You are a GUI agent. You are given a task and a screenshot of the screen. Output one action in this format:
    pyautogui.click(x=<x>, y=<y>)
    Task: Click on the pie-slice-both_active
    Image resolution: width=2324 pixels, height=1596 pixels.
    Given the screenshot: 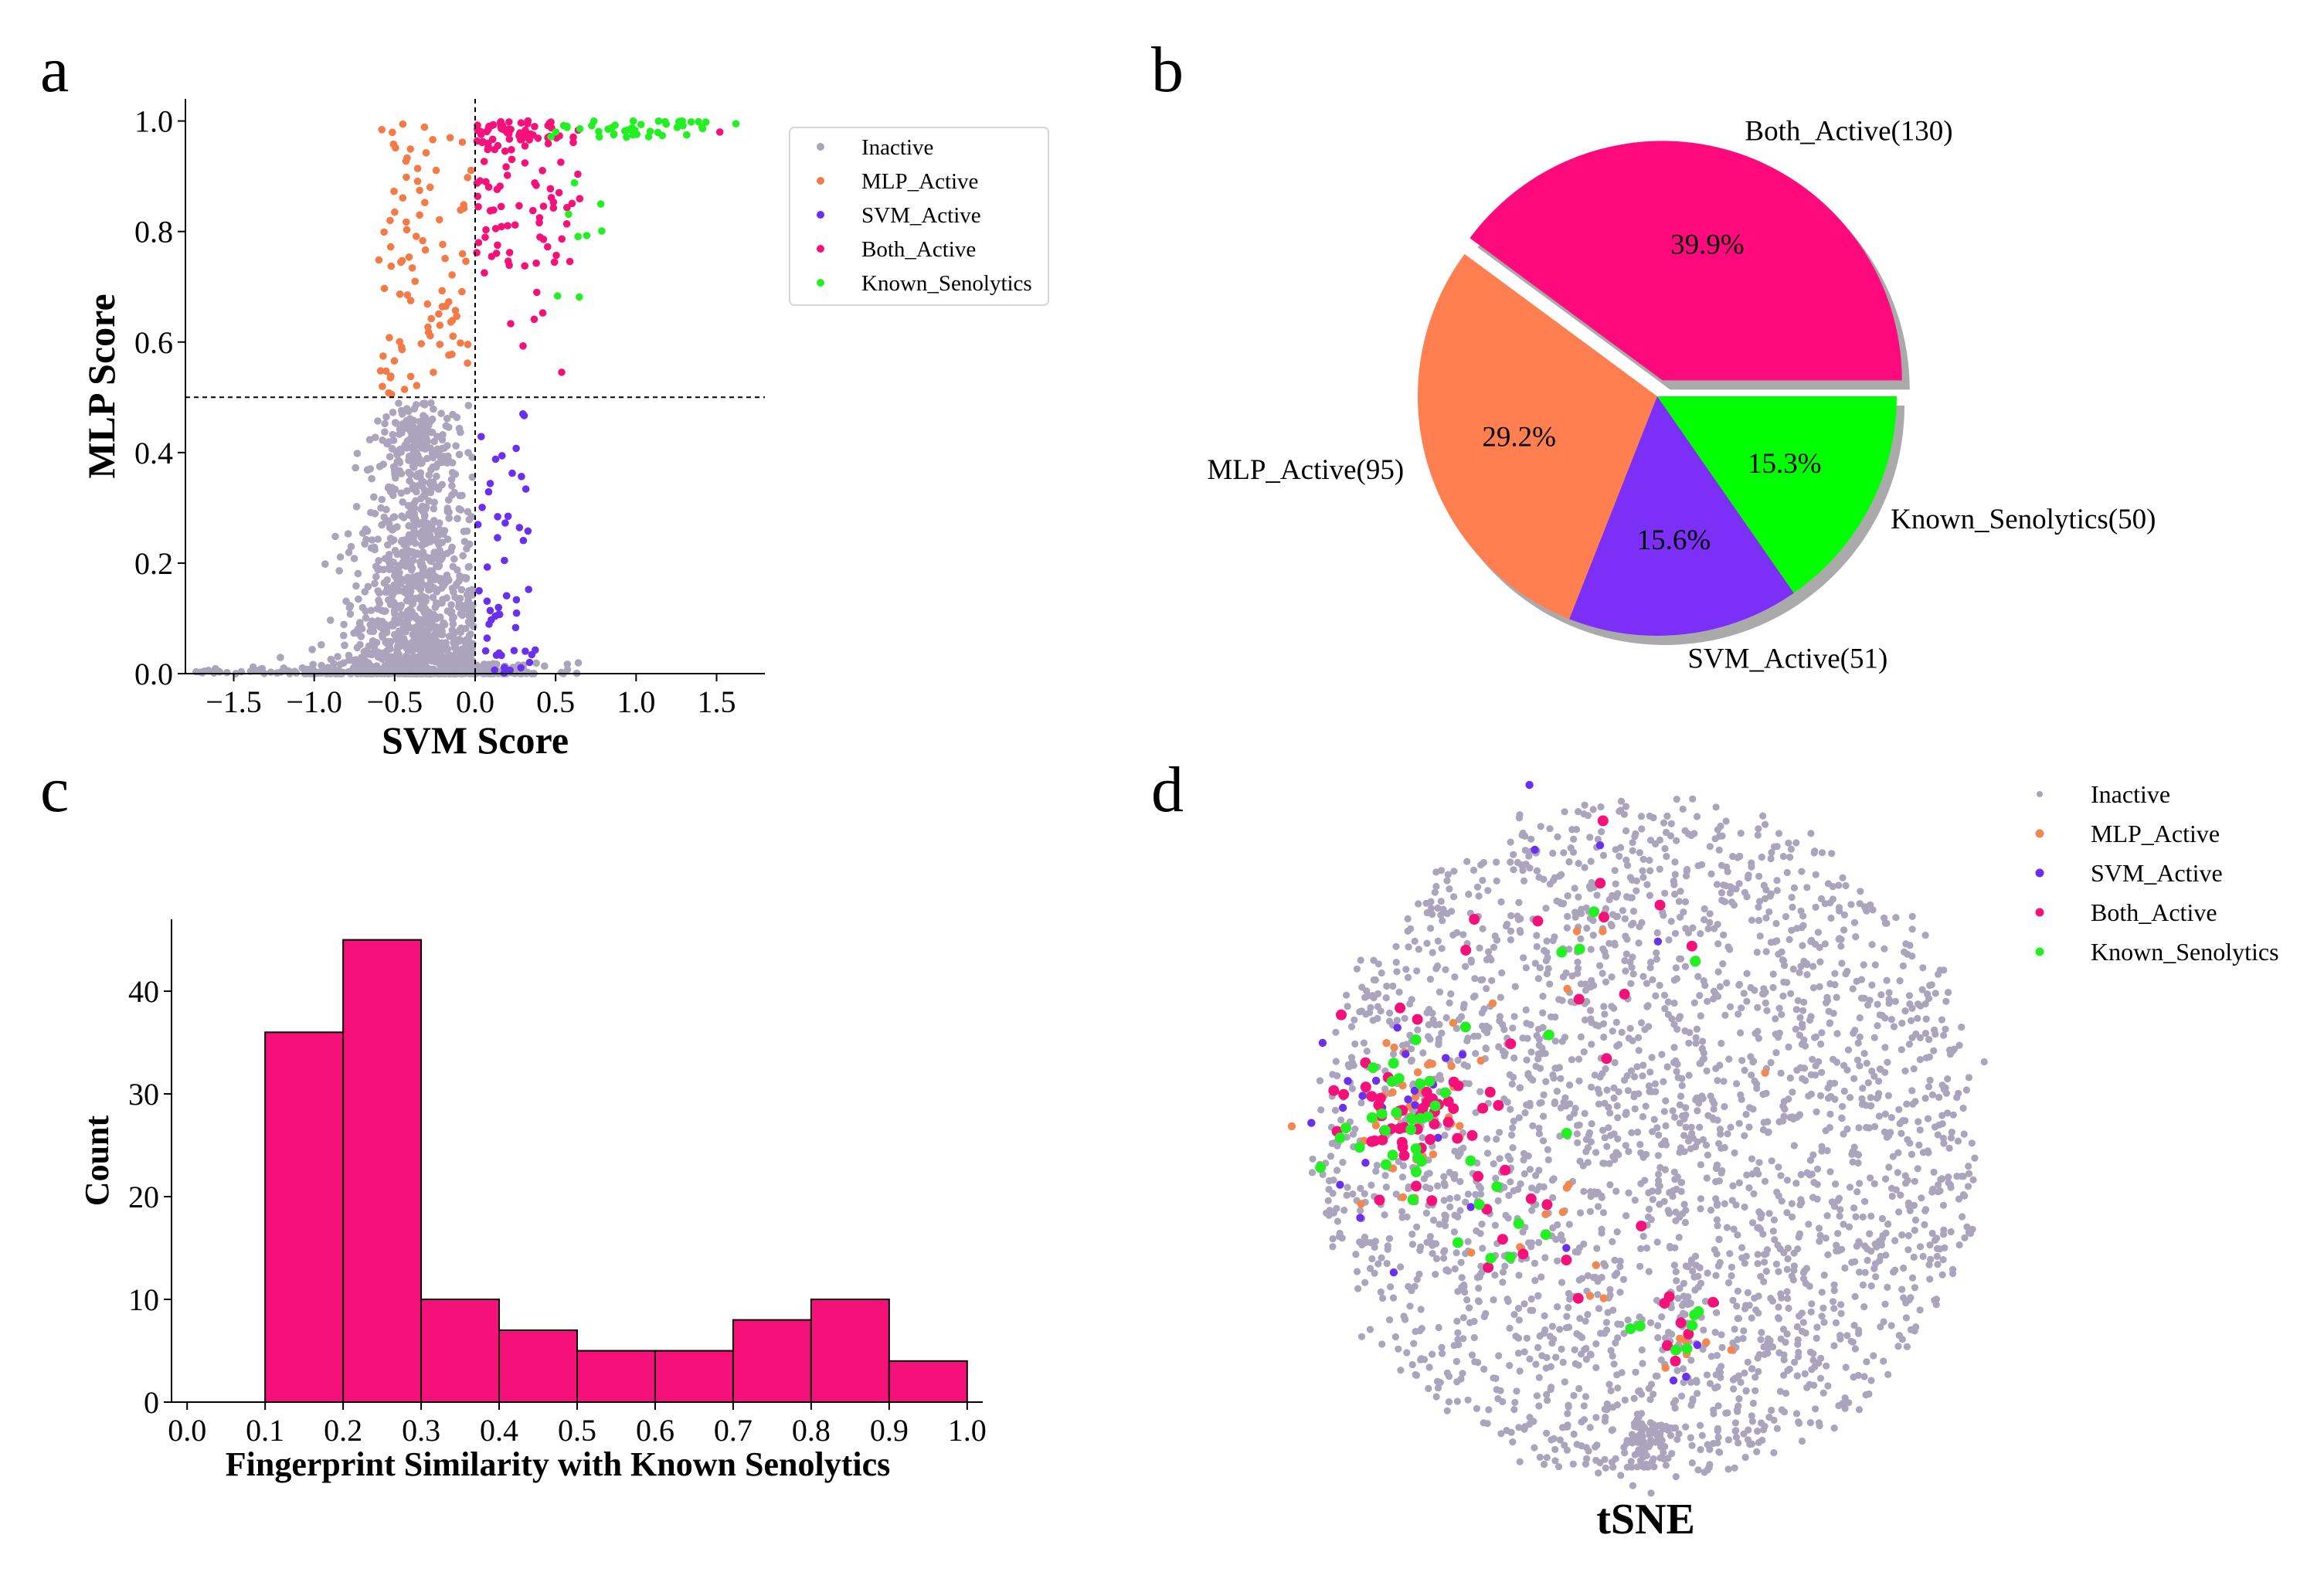 What is the action you would take?
    pyautogui.click(x=1685, y=261)
    